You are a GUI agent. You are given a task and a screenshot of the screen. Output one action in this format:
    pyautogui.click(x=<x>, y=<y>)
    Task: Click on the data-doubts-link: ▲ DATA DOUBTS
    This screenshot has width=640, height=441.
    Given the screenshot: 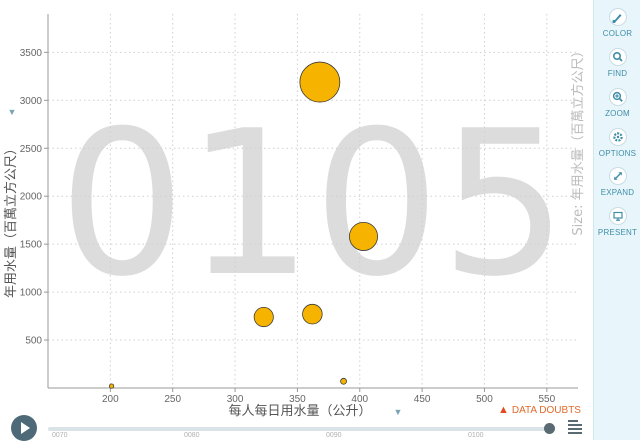 What is the action you would take?
    pyautogui.click(x=539, y=410)
    